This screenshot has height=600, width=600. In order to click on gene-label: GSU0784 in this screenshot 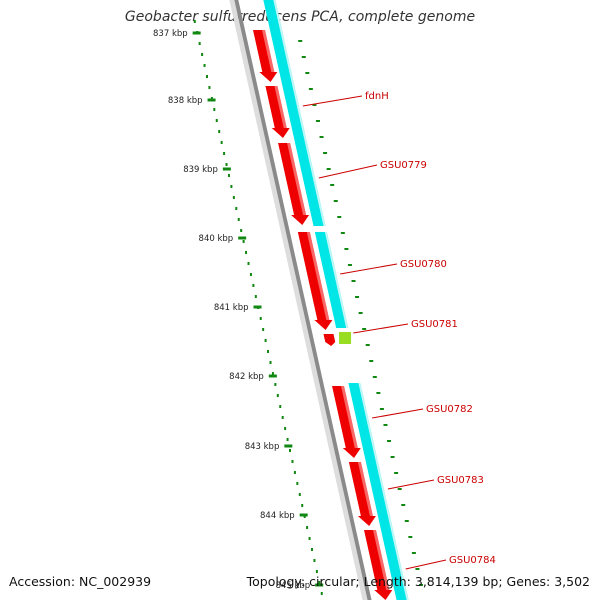, I will do `click(472, 560)`.